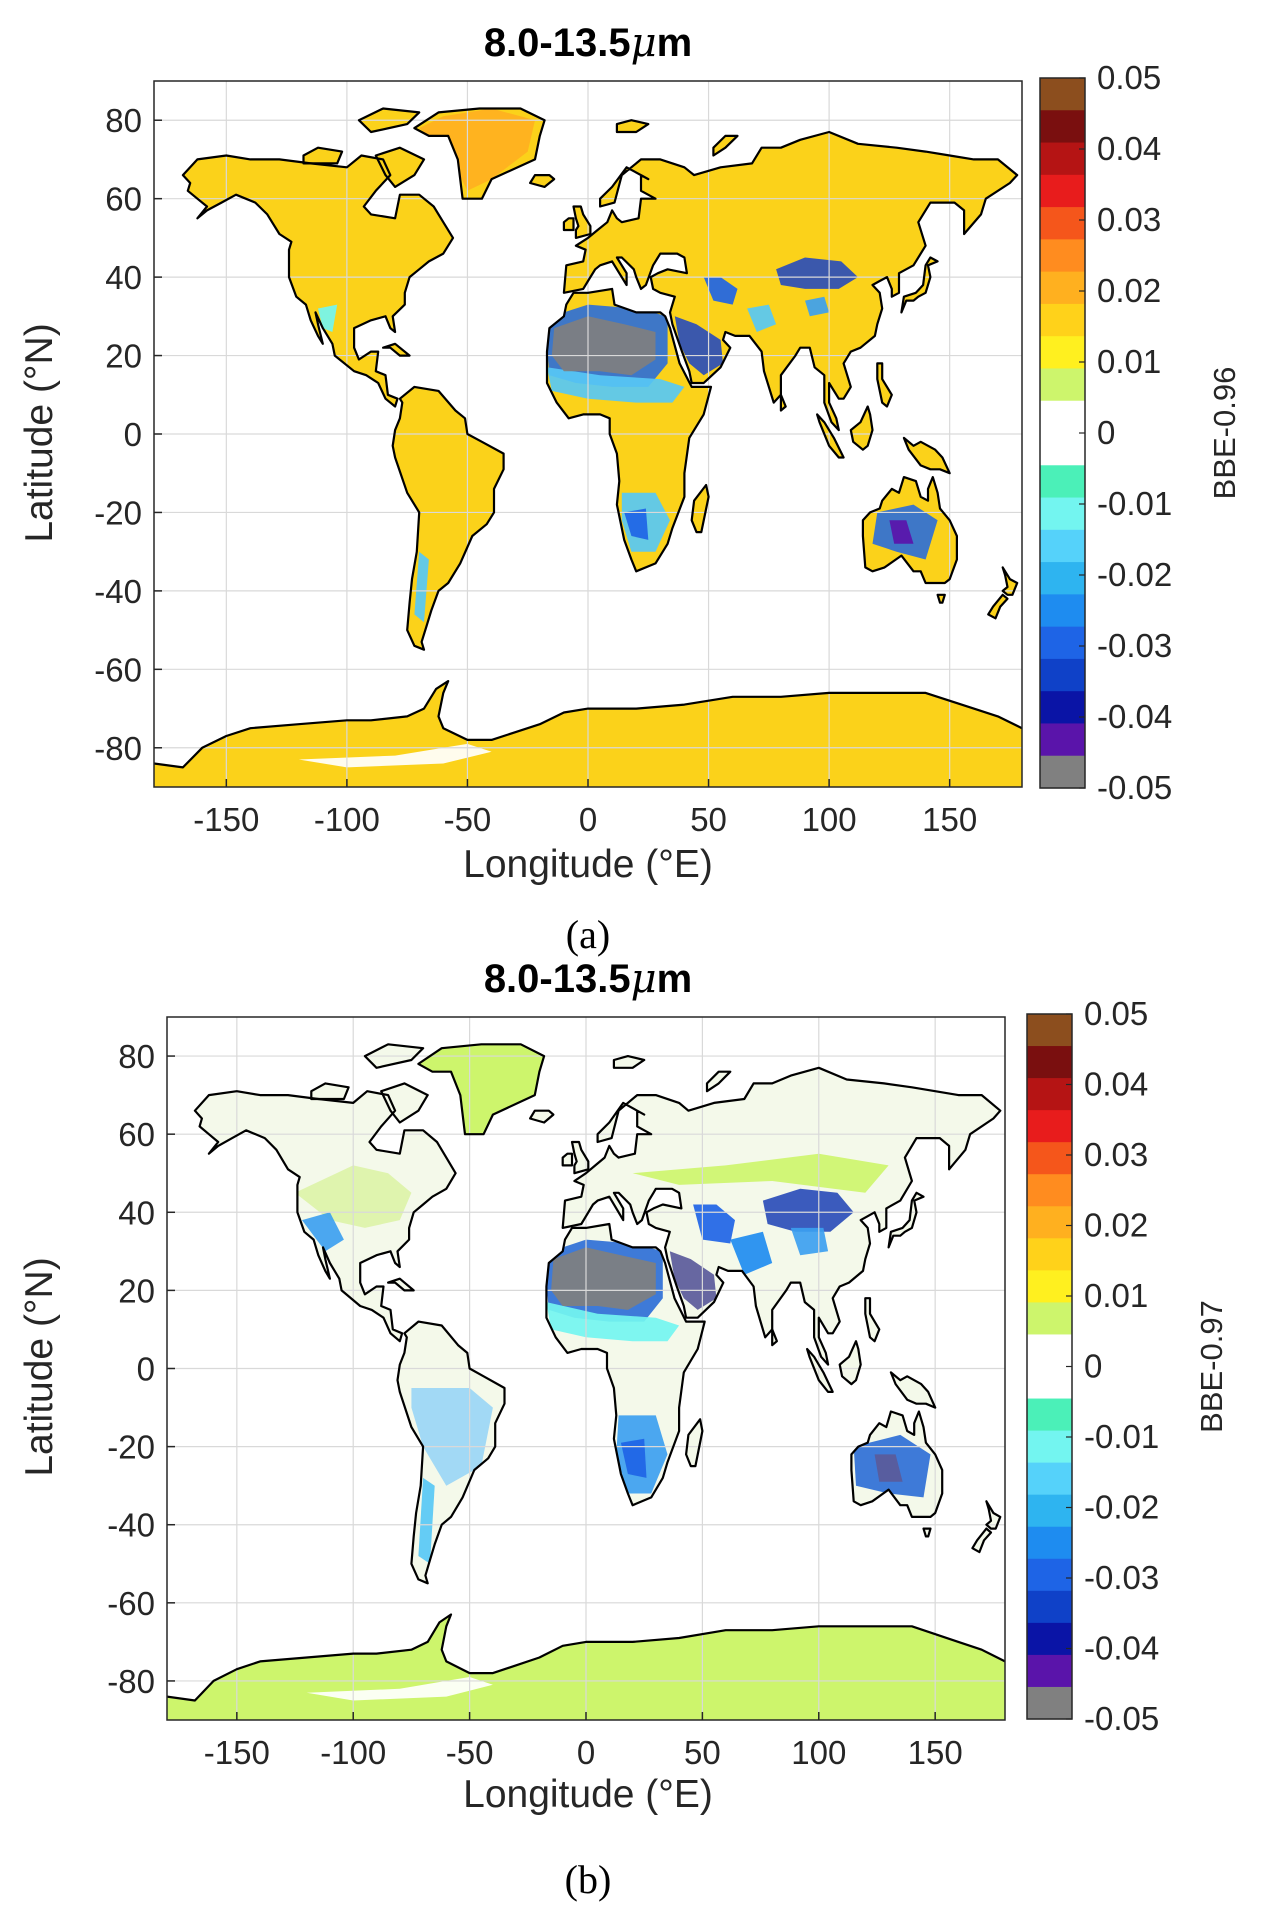 Image resolution: width=1264 pixels, height=1912 pixels. Describe the element at coordinates (39, 432) in the screenshot. I see `y-axis-label: Latitude (°N)` at that location.